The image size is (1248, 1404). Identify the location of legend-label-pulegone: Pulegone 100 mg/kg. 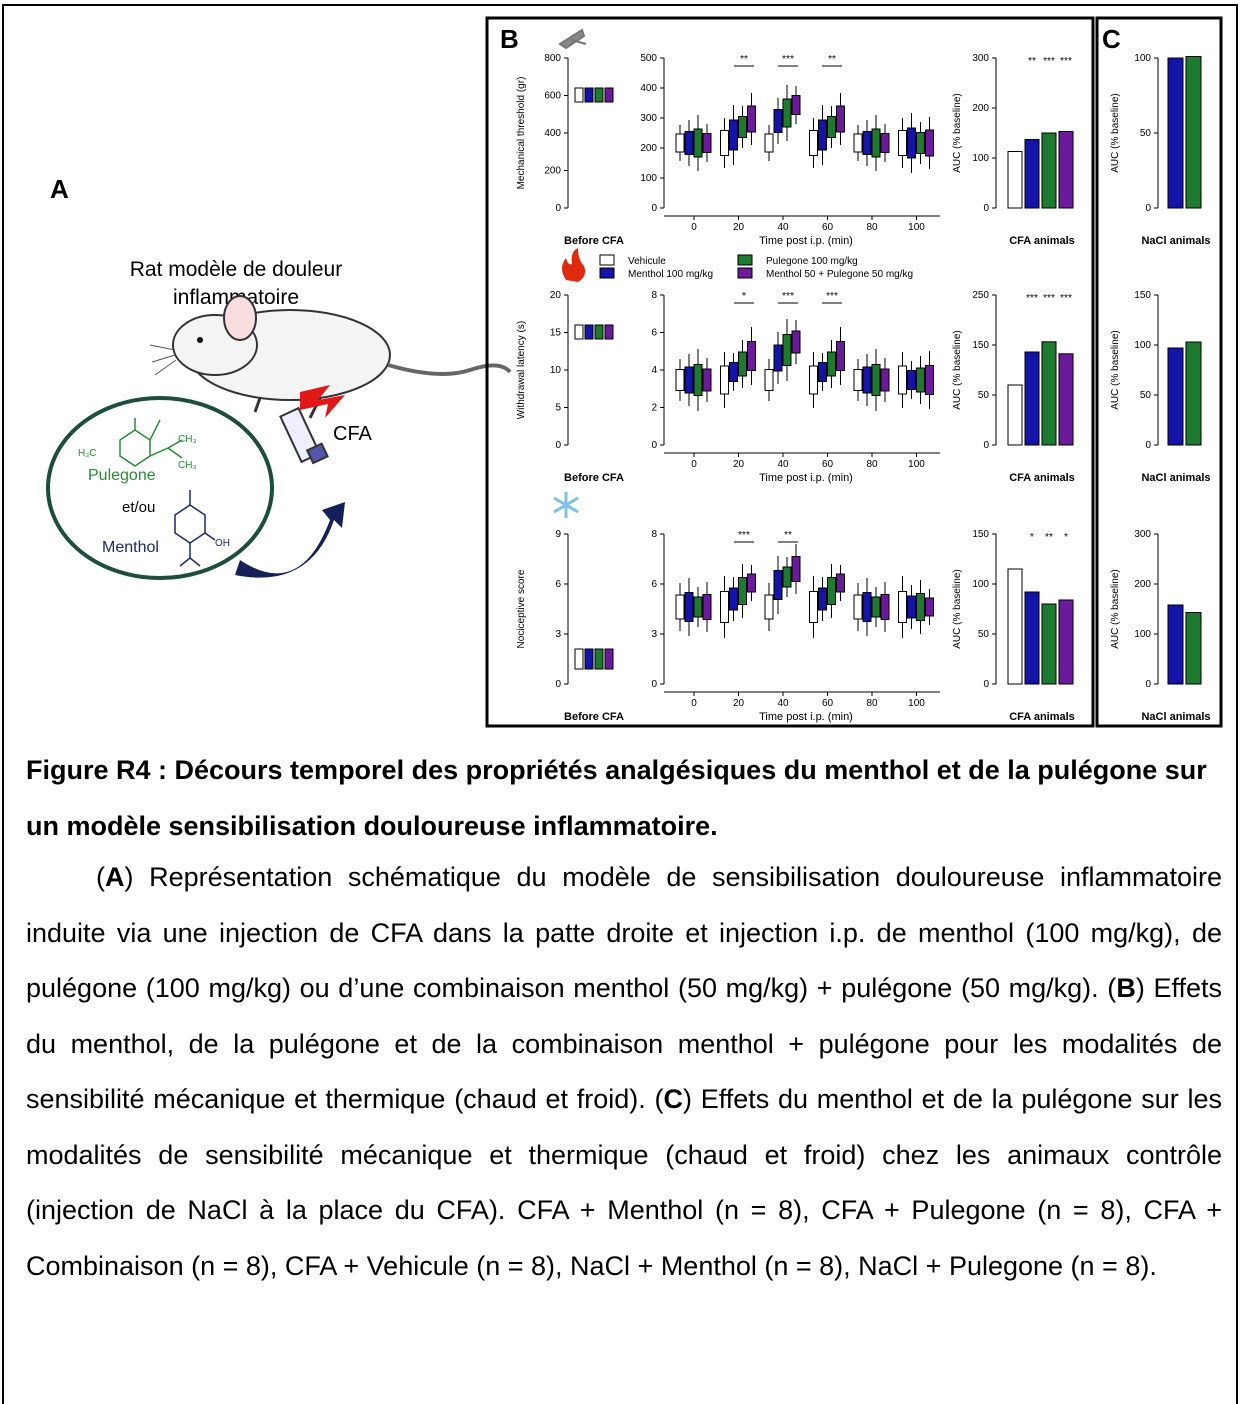
(812, 261).